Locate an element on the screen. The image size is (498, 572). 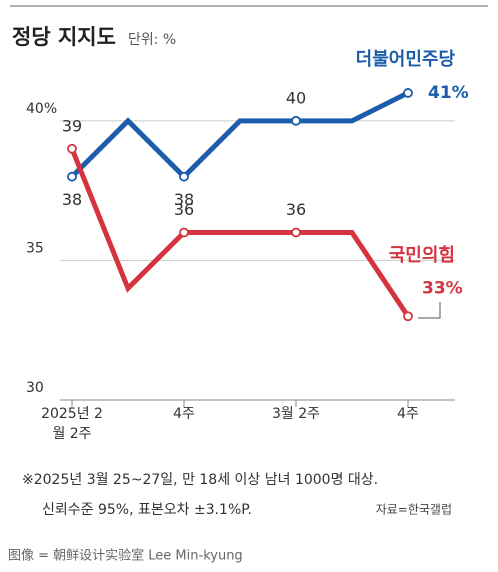
y-tick-label: 40% is located at coordinates (41, 109).